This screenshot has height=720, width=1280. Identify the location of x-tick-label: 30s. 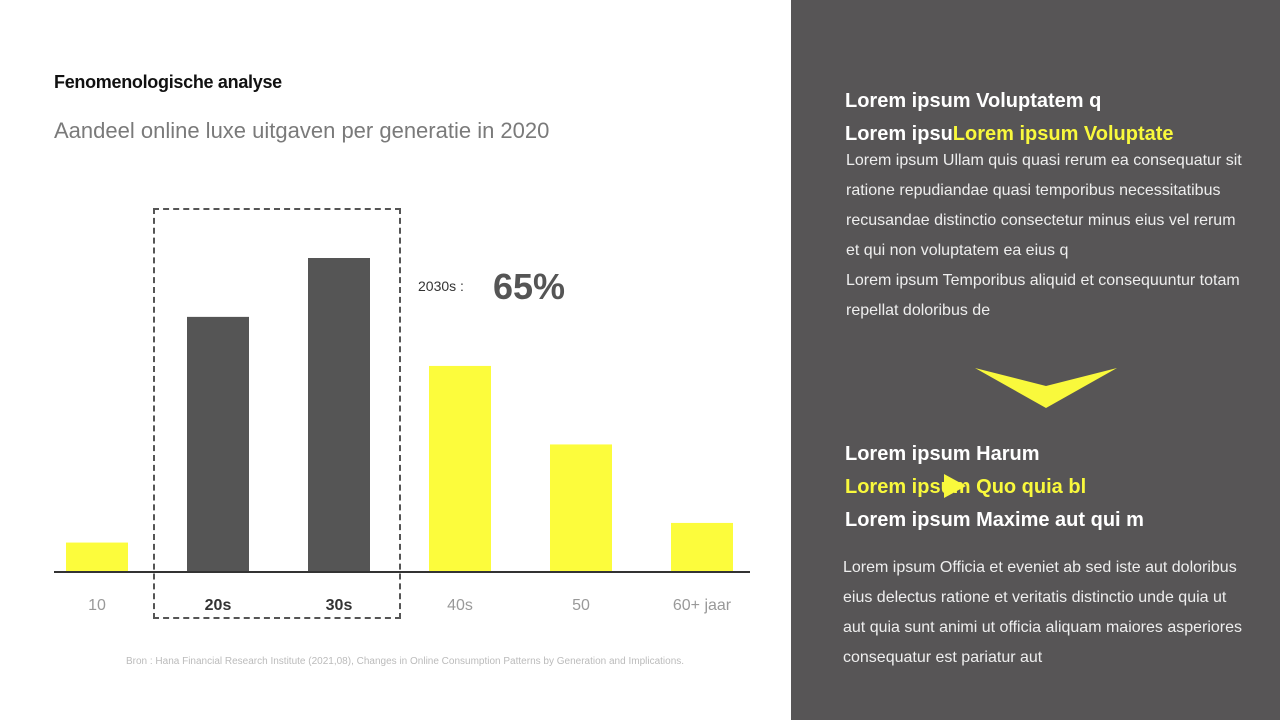
(339, 605).